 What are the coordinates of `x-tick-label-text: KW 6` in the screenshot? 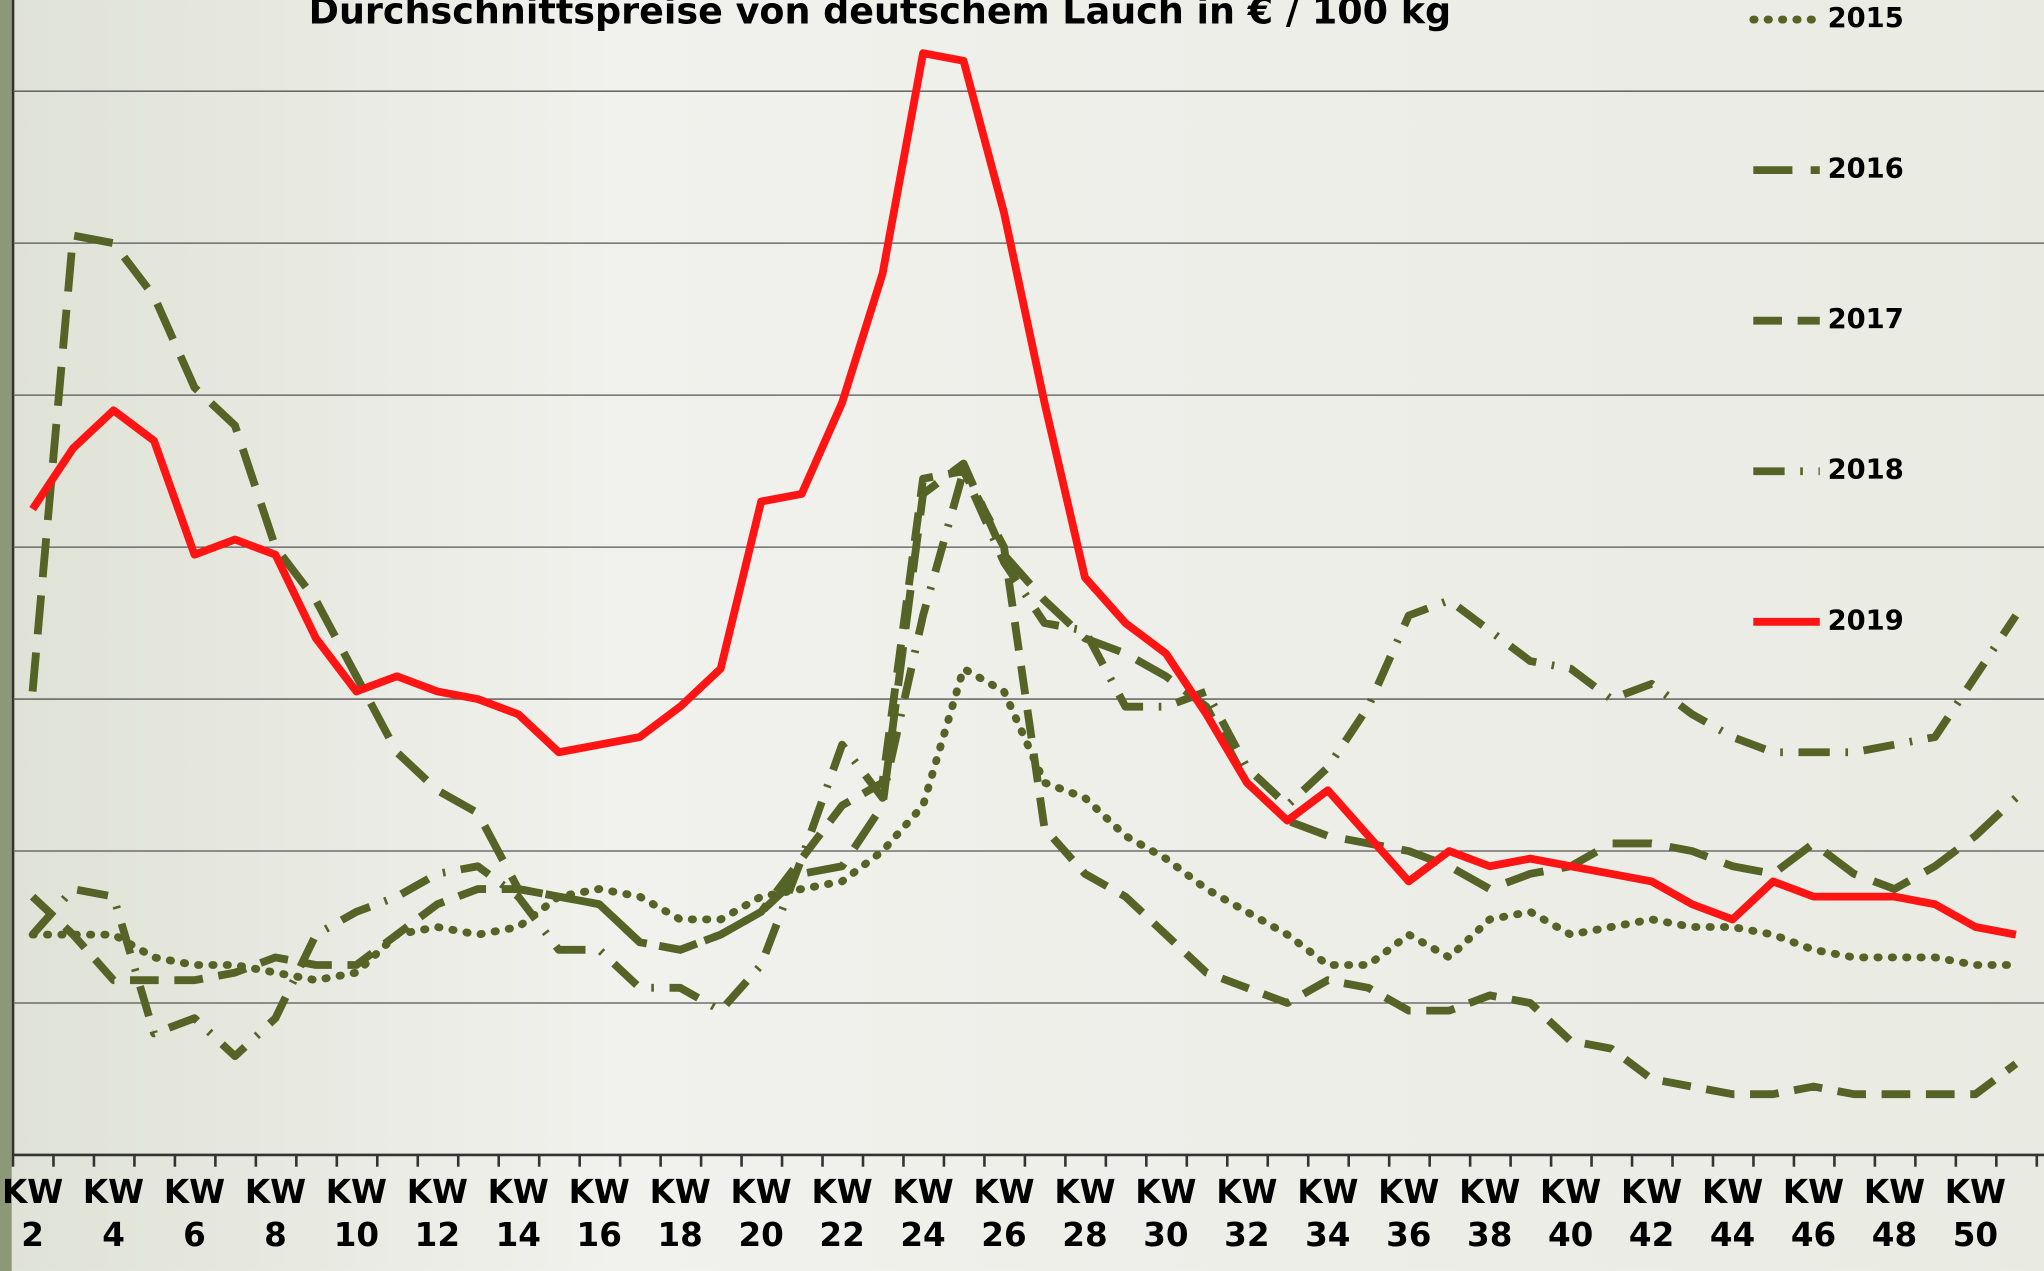 It's located at (194, 1214).